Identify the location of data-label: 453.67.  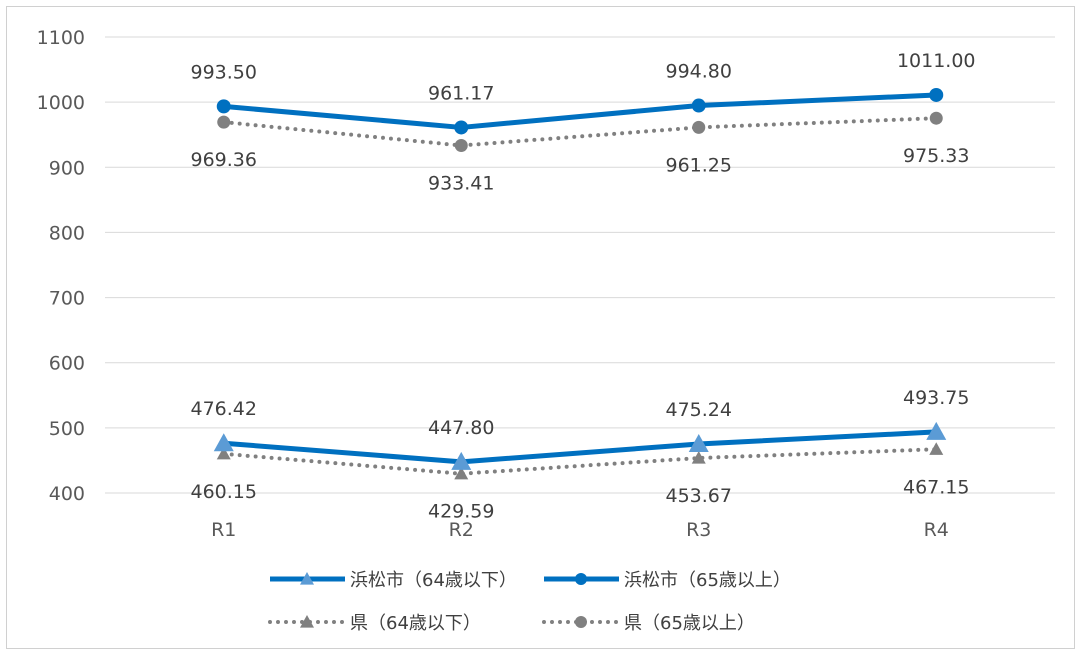
(699, 496).